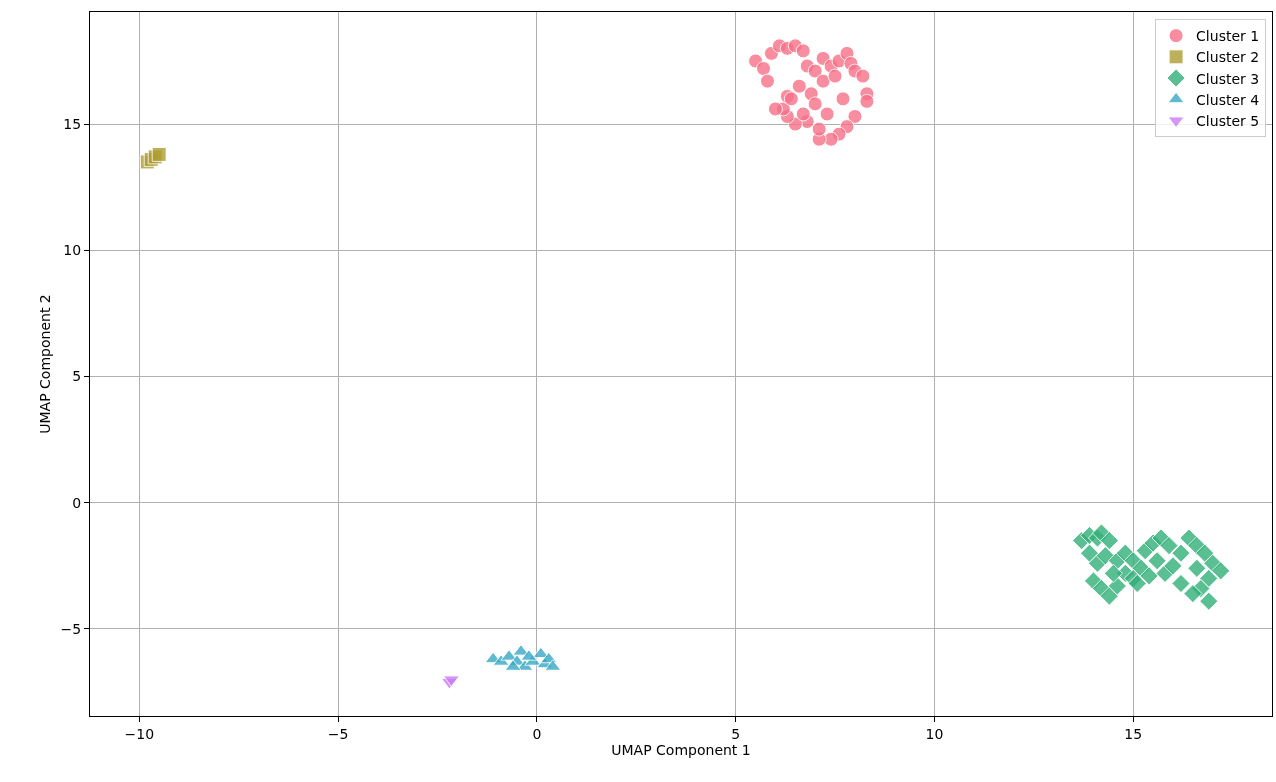 This screenshot has height=782, width=1276. What do you see at coordinates (72, 250) in the screenshot?
I see `y-tick-label: 10` at bounding box center [72, 250].